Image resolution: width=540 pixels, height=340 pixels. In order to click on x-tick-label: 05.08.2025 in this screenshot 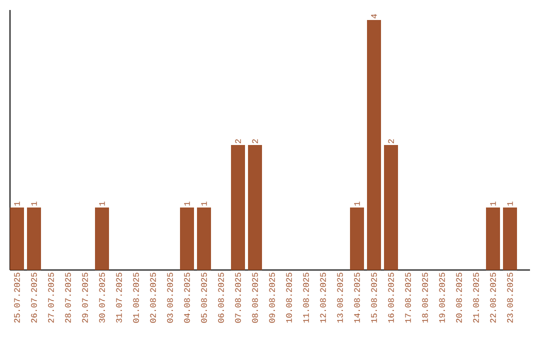, I will do `click(204, 297)`.